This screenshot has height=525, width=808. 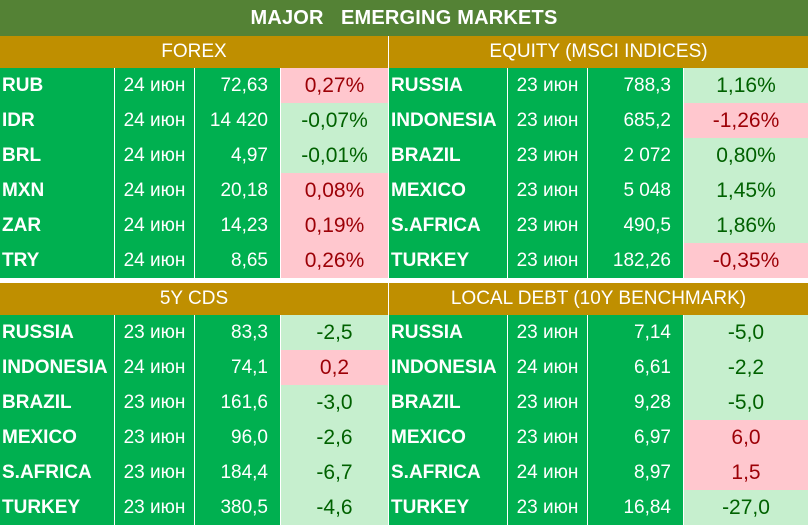 What do you see at coordinates (598, 507) in the screenshot?
I see `debt-row: TURKEY 23 июн 16,84 -27,0` at bounding box center [598, 507].